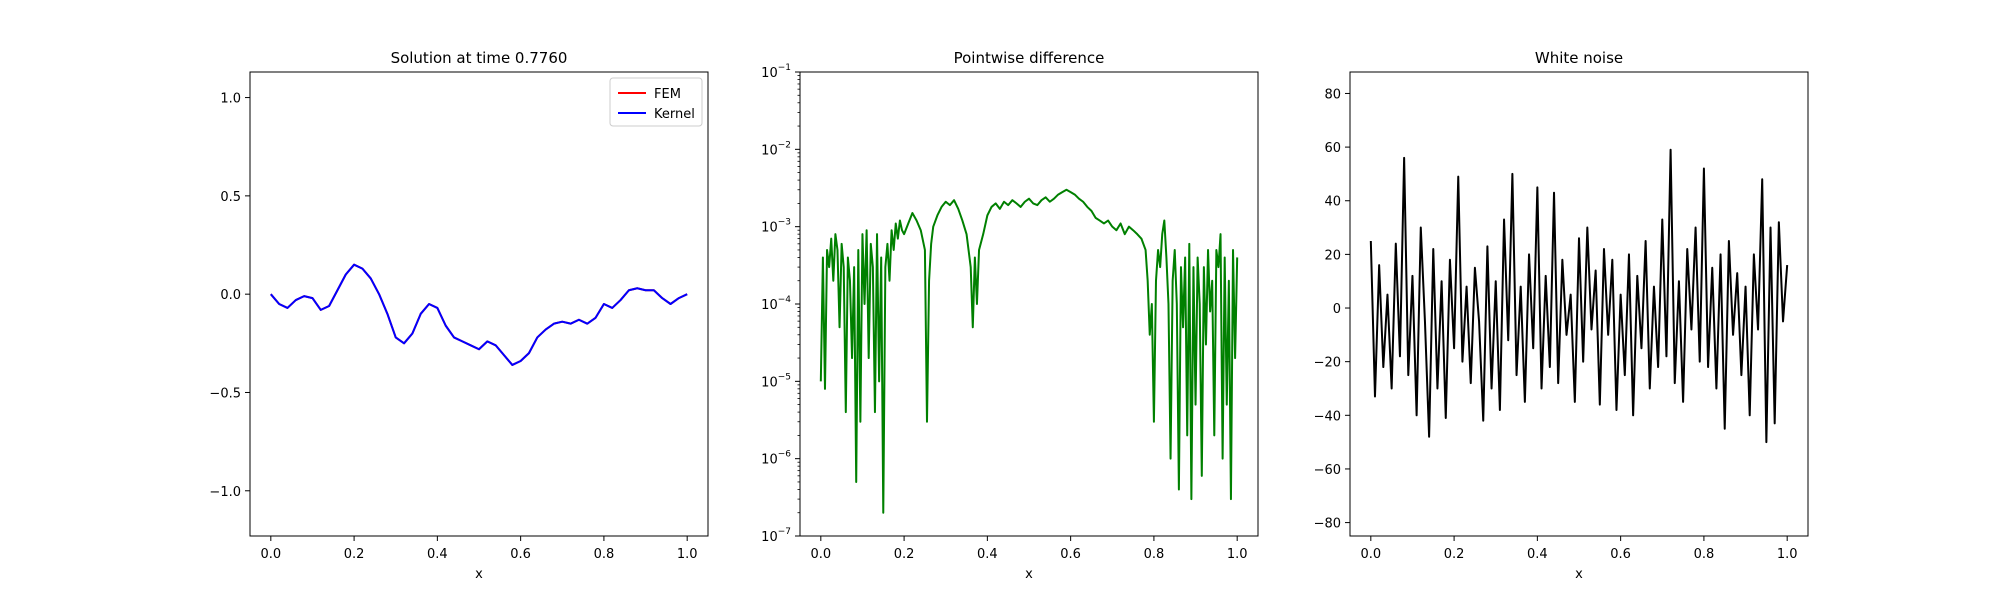 Image resolution: width=2000 pixels, height=600 pixels. What do you see at coordinates (225, 393) in the screenshot?
I see `y-tick-label: −0.5` at bounding box center [225, 393].